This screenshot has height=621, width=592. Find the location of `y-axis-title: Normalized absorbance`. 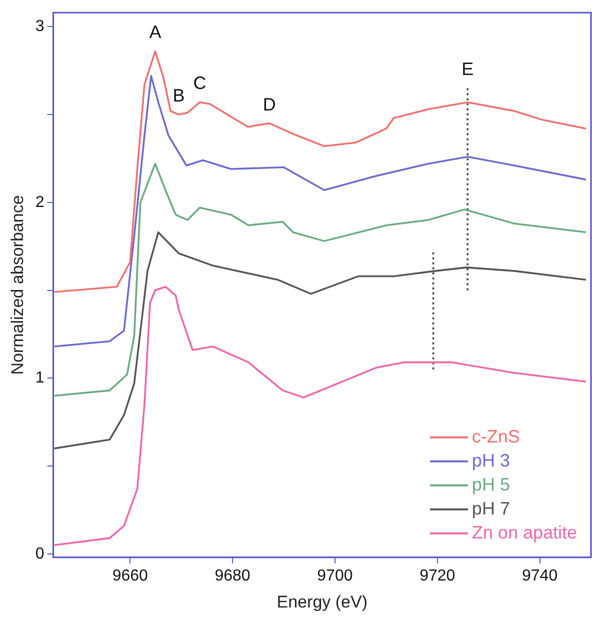

y-axis-title: Normalized absorbance is located at coordinates (17, 285).